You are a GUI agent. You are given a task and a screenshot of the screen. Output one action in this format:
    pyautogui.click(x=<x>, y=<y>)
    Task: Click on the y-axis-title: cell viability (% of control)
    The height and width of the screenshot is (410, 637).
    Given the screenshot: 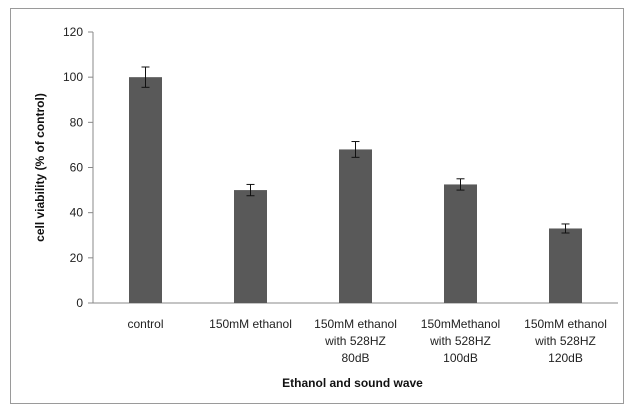 What is the action you would take?
    pyautogui.click(x=40, y=167)
    